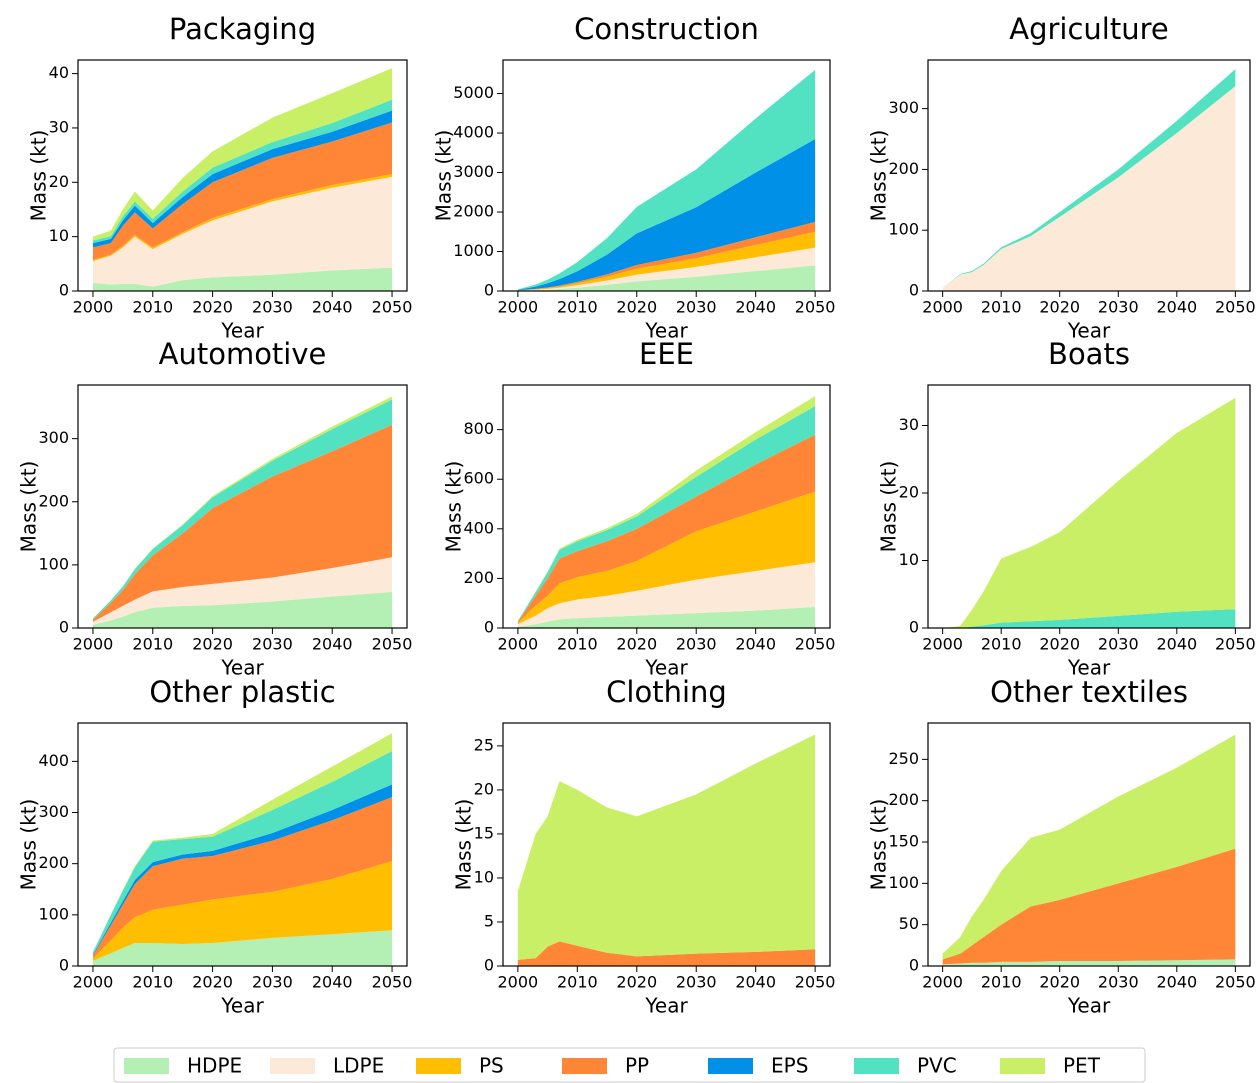  What do you see at coordinates (1089, 692) in the screenshot?
I see `chart-title: Other textiles` at bounding box center [1089, 692].